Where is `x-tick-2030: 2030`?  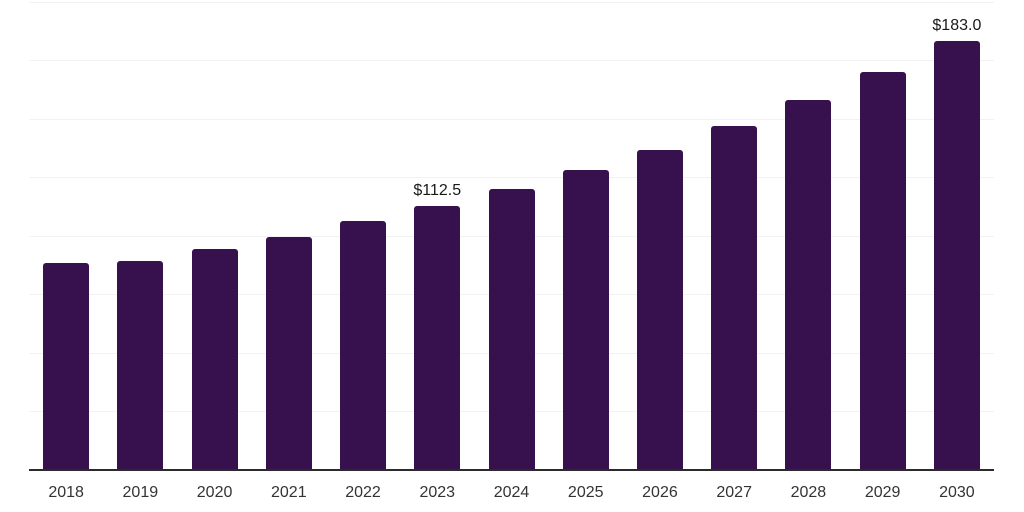 x-tick-2030: 2030 is located at coordinates (957, 492).